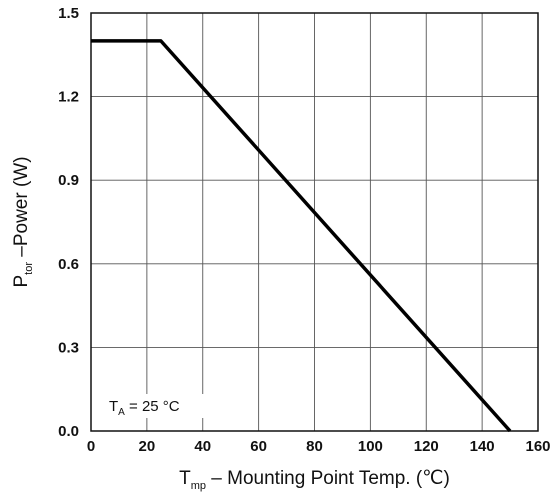  Describe the element at coordinates (68, 347) in the screenshot. I see `y-tick-label: 0.3` at that location.